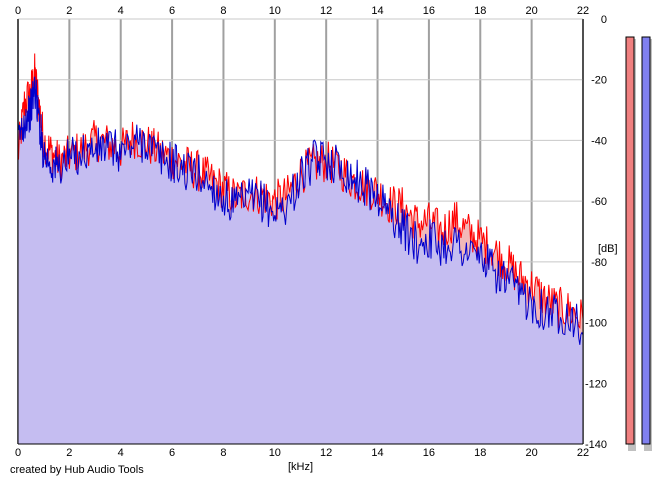 The width and height of the screenshot is (665, 484). Describe the element at coordinates (429, 11) in the screenshot. I see `x-tick-label-top: 16` at that location.